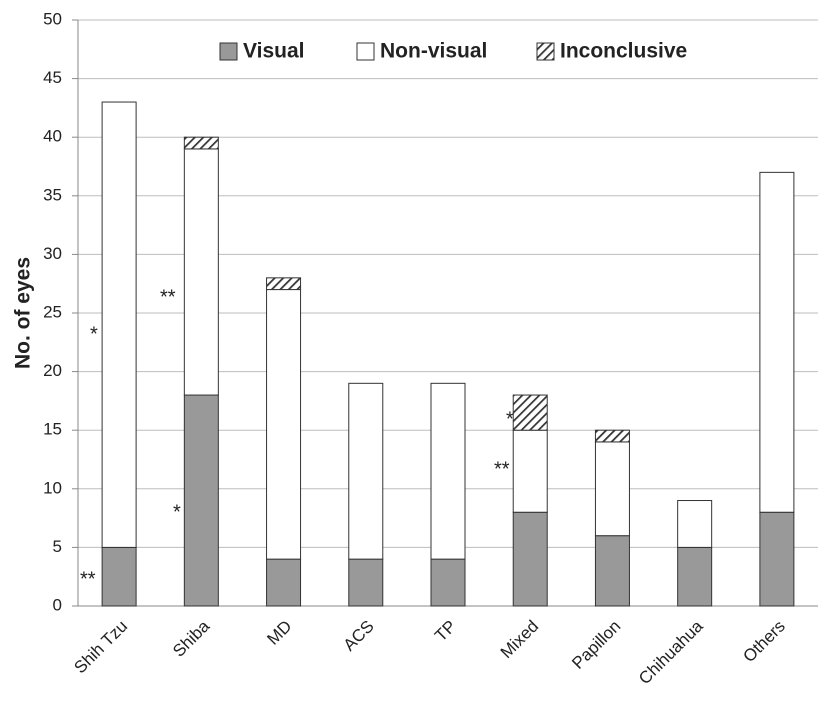 This screenshot has height=705, width=818. What do you see at coordinates (433, 51) in the screenshot?
I see `legend-label: Non-visual` at bounding box center [433, 51].